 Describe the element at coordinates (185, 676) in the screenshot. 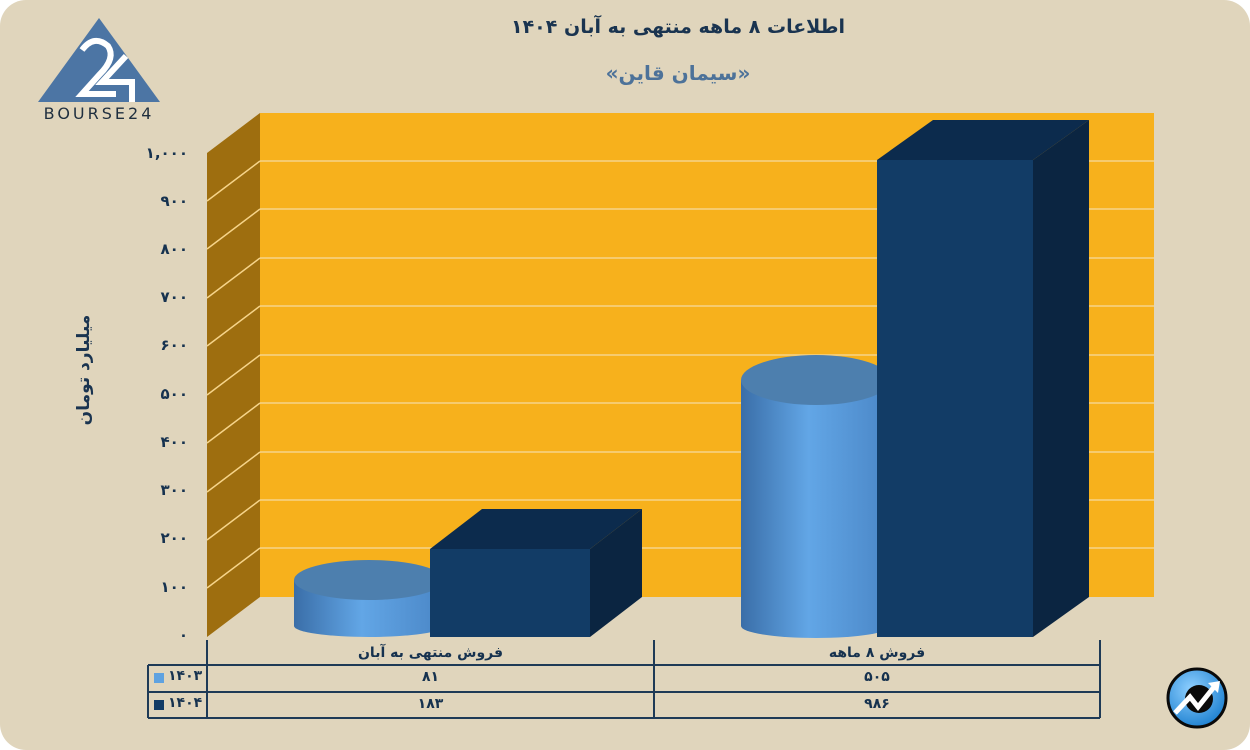

I see `table-row-label: ۱۴۰۳` at that location.